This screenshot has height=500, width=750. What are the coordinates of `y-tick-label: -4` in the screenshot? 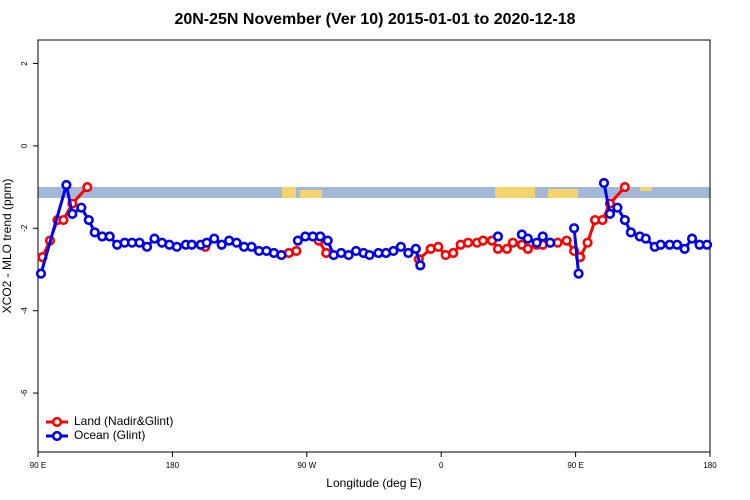 It's located at (24, 311).